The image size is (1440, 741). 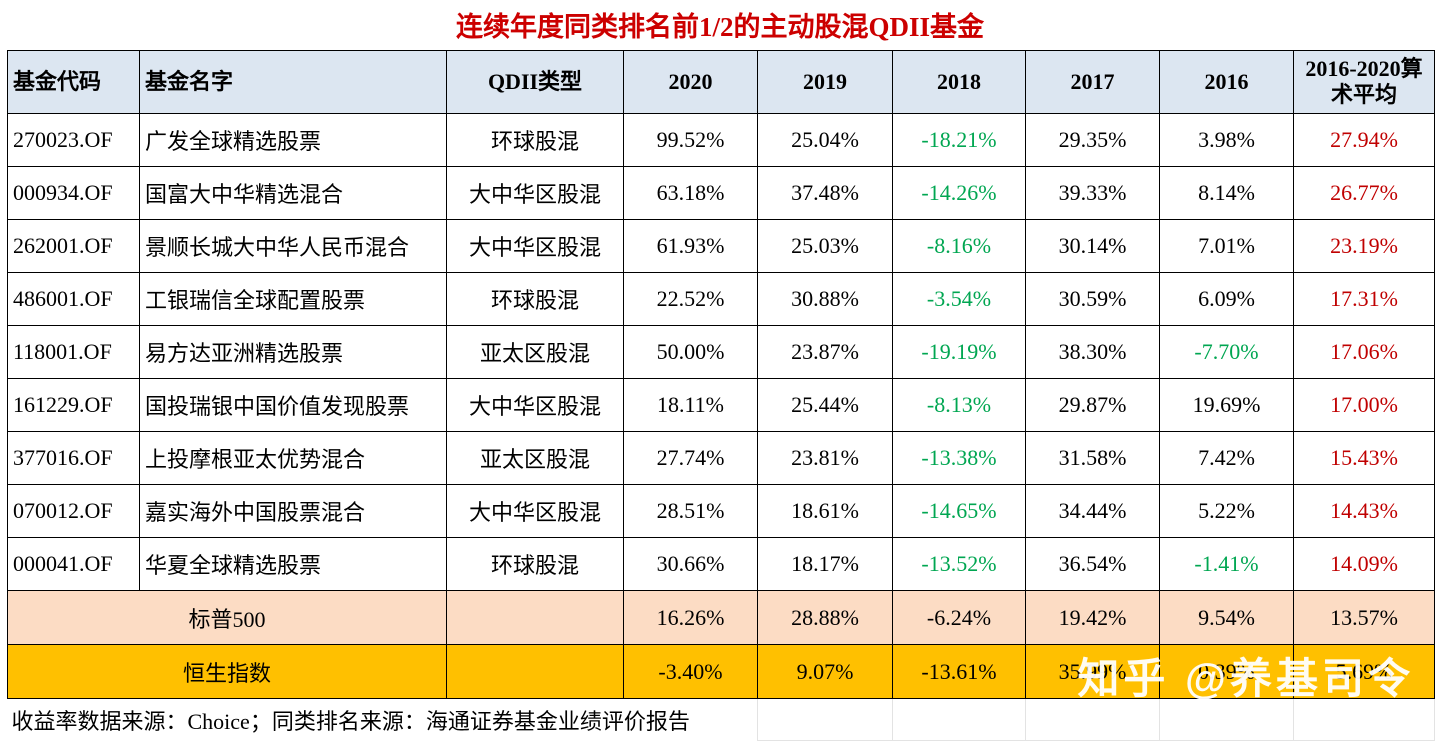 What do you see at coordinates (1364, 458) in the screenshot?
I see `return-cell: 15.43%` at bounding box center [1364, 458].